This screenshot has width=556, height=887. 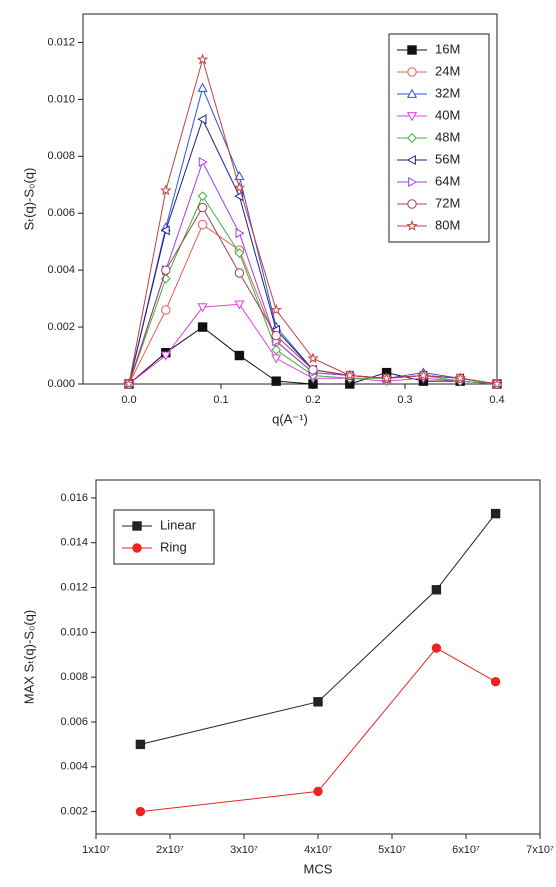 What do you see at coordinates (496, 400) in the screenshot?
I see `x-tick-label: 0.4` at bounding box center [496, 400].